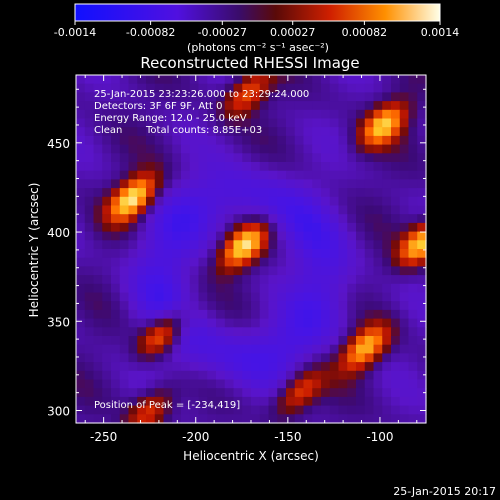 The width and height of the screenshot is (500, 500). I want to click on annotation-total-counts: Total counts: 8.85E+03, so click(203, 130).